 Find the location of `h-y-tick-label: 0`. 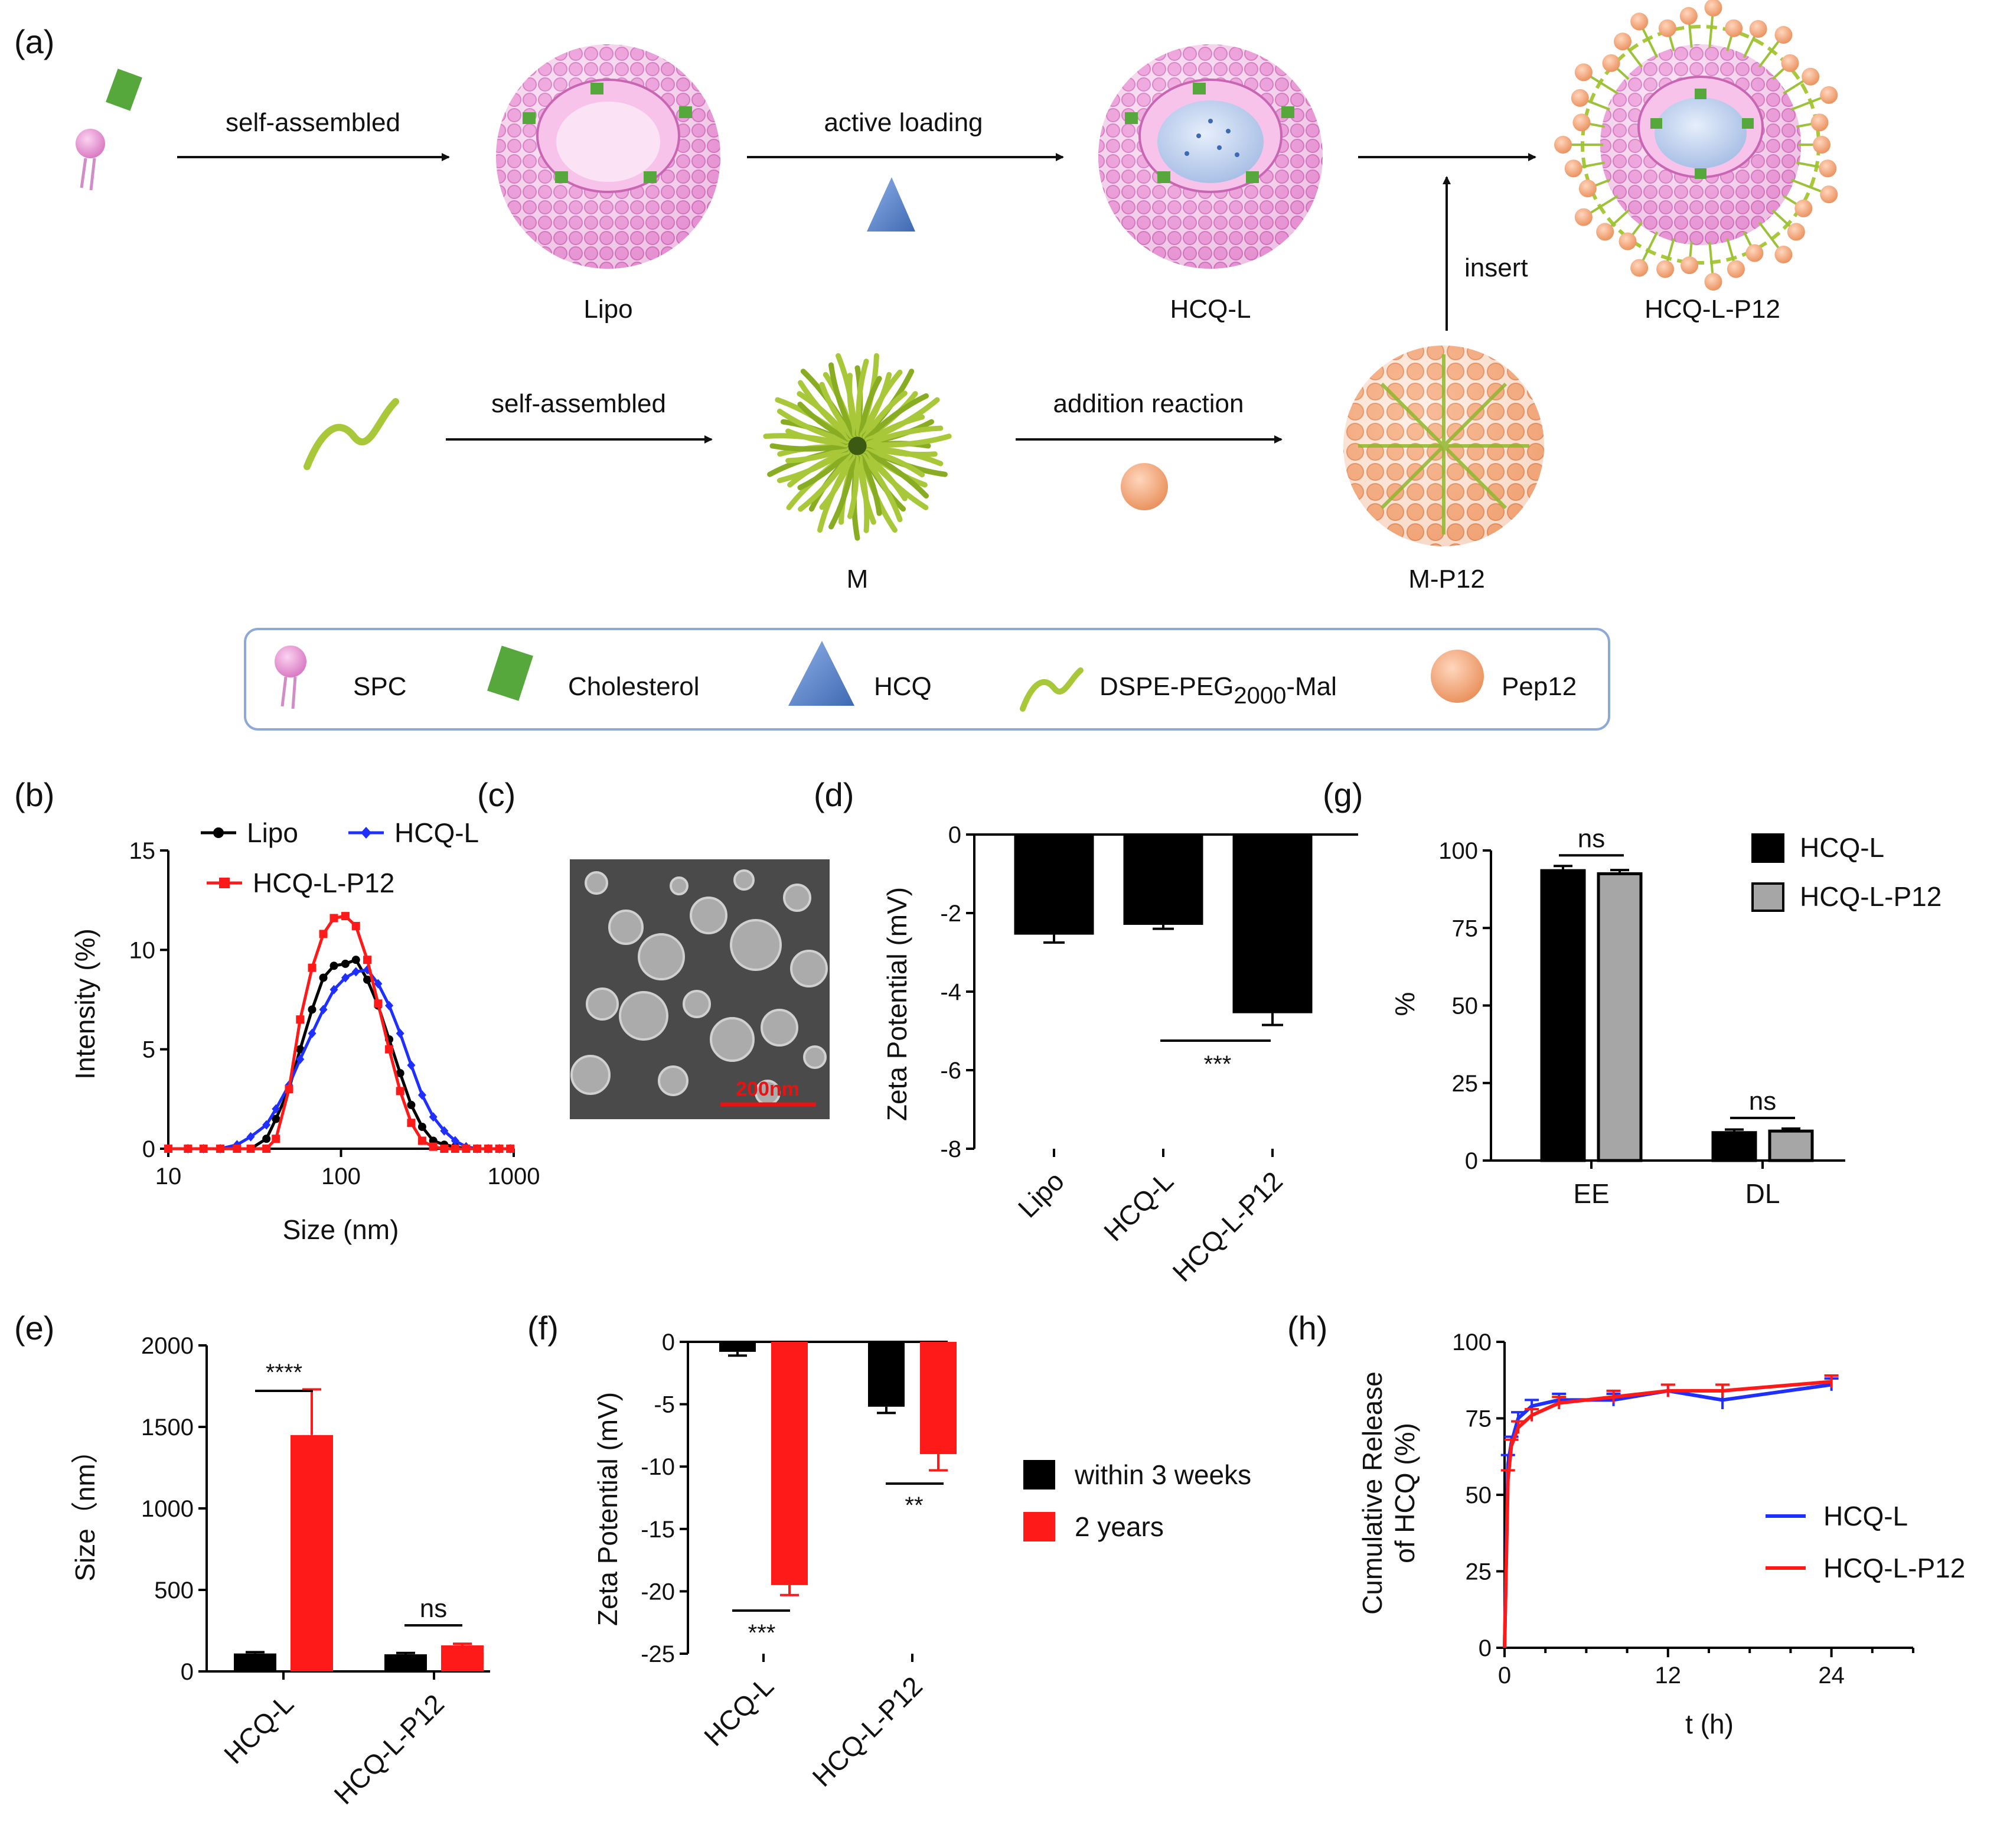

h-y-tick-label: 0 is located at coordinates (1486, 1648).